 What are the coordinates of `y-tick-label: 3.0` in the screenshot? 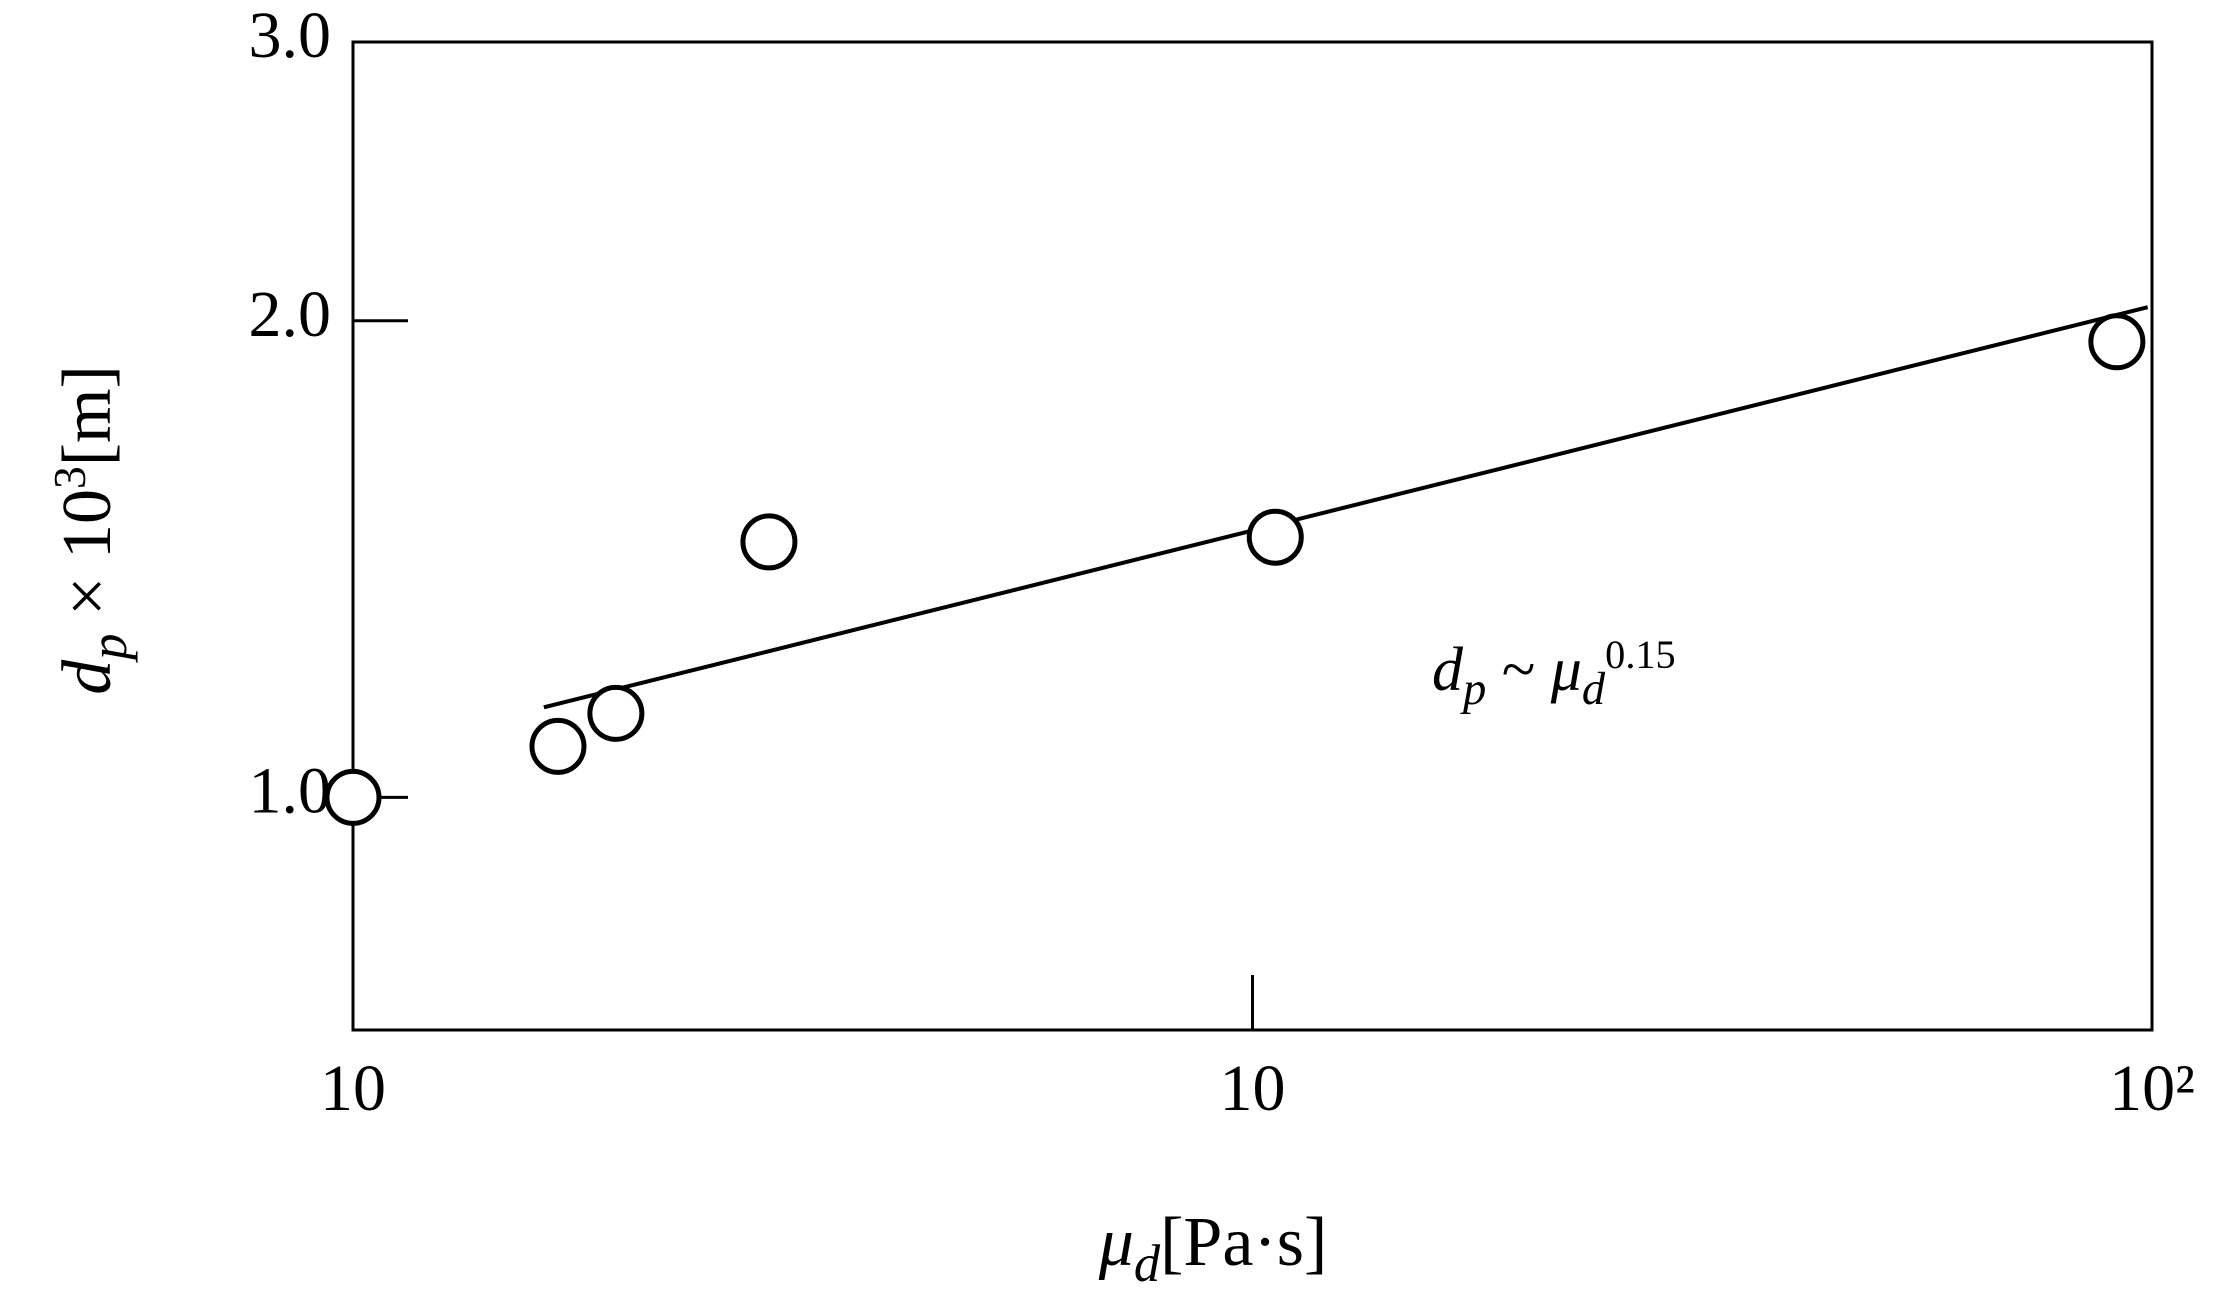 It's located at (290, 36).